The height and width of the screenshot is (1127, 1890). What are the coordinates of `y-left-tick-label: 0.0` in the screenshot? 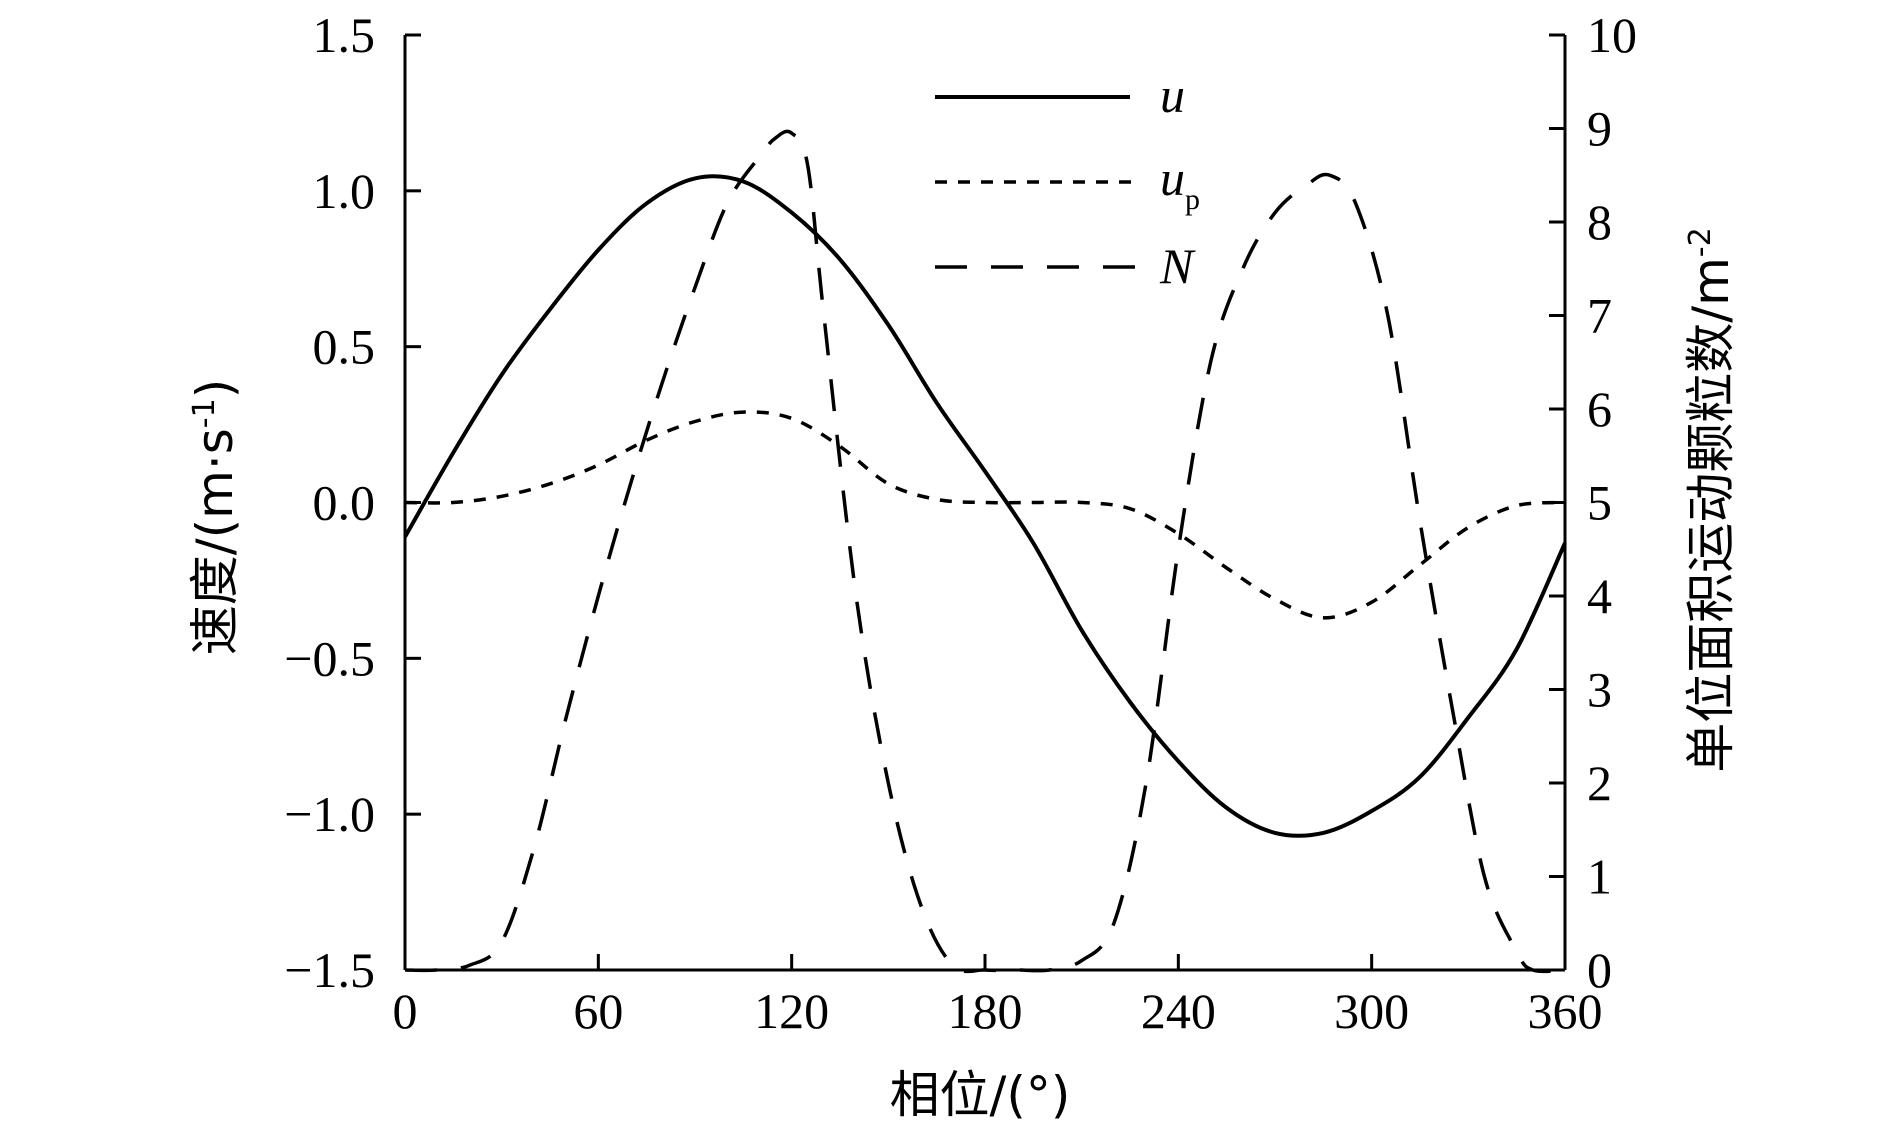 It's located at (344, 503).